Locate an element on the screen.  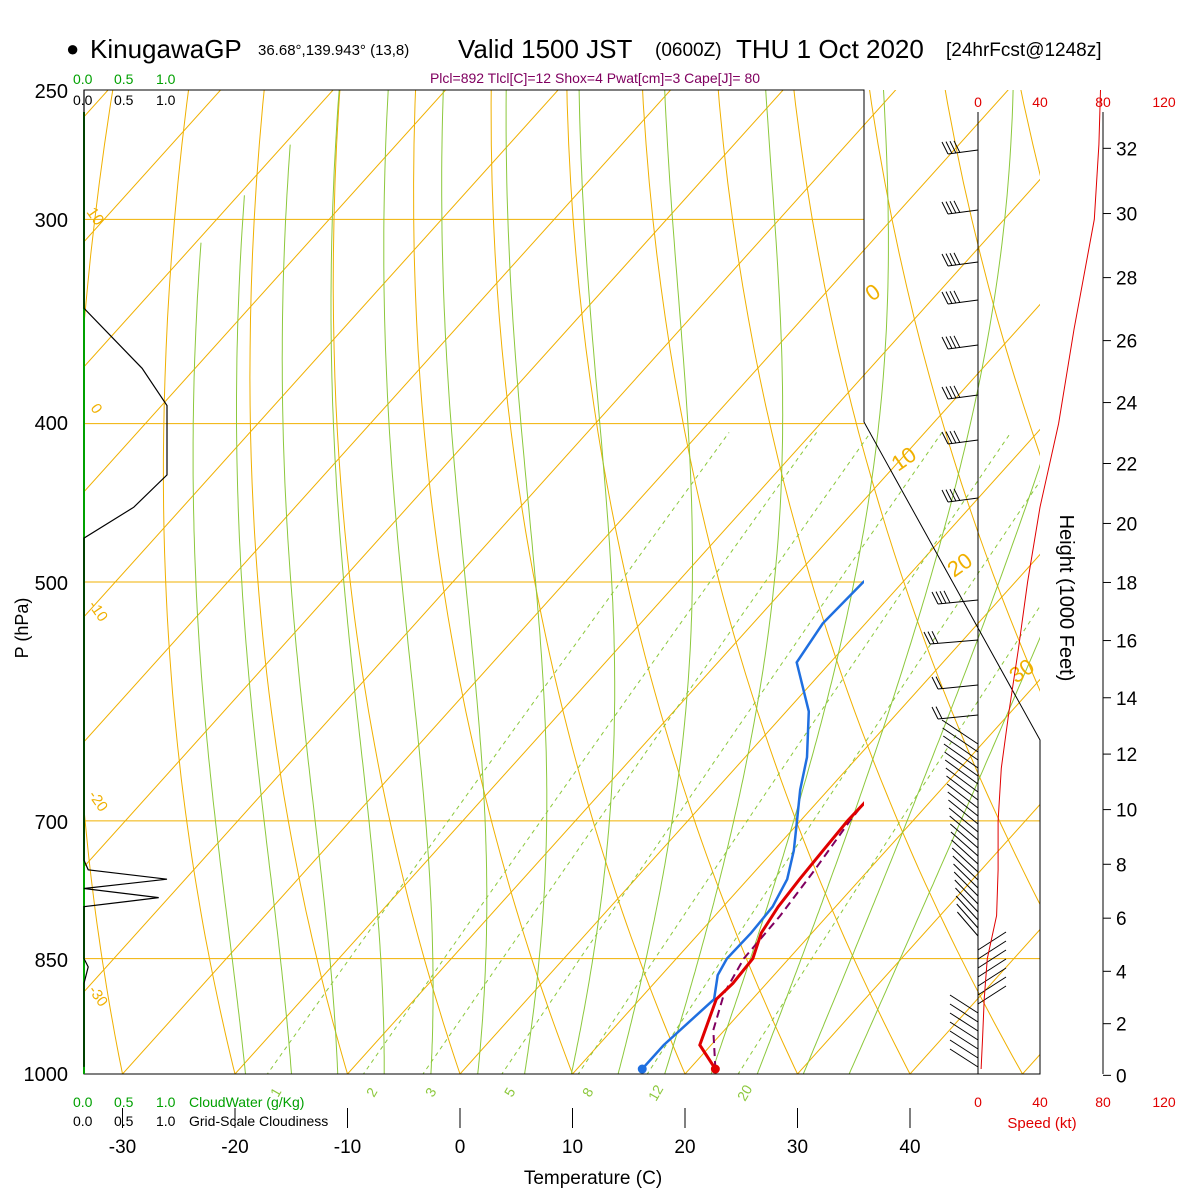
temperature-tick-label: -20 is located at coordinates (234, 1147).